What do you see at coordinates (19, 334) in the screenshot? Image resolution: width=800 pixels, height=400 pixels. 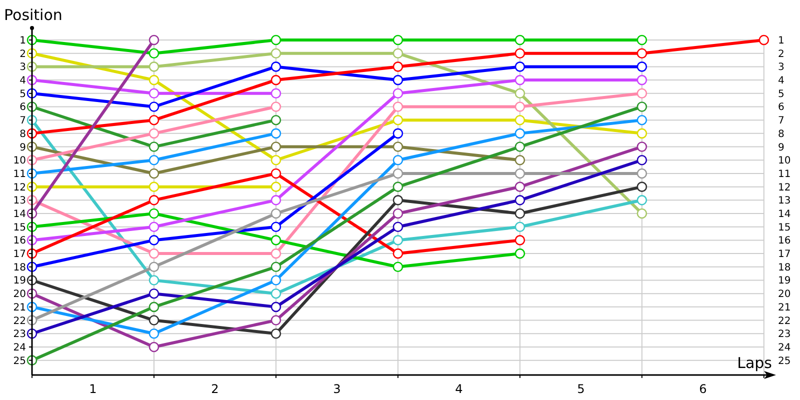 I see `y-tick-label: 23` at bounding box center [19, 334].